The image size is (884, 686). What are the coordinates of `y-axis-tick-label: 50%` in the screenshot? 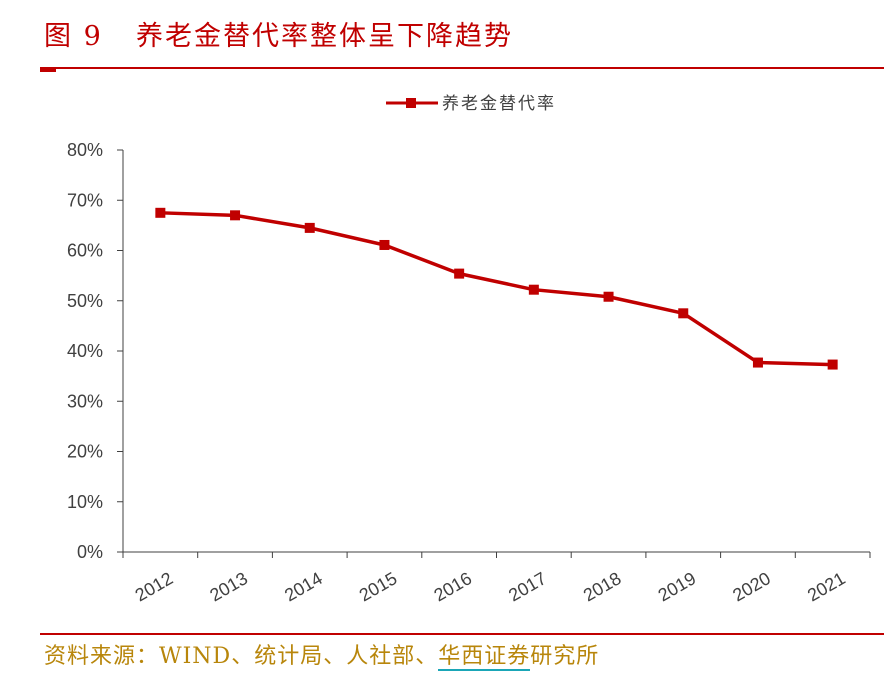 It's located at (85, 301).